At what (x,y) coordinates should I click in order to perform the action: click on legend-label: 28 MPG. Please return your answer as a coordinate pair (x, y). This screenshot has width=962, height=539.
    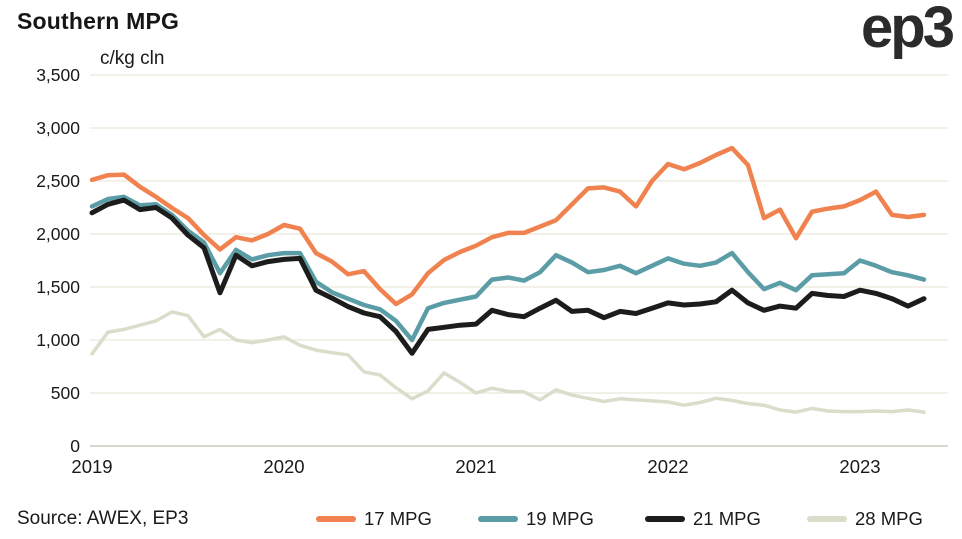
    Looking at the image, I should click on (889, 518).